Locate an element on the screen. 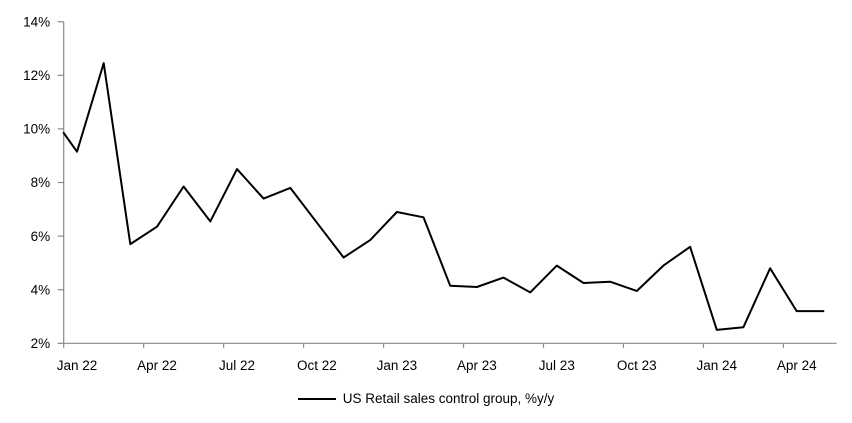  legend: US Retail sales control group, %y/y is located at coordinates (426, 398).